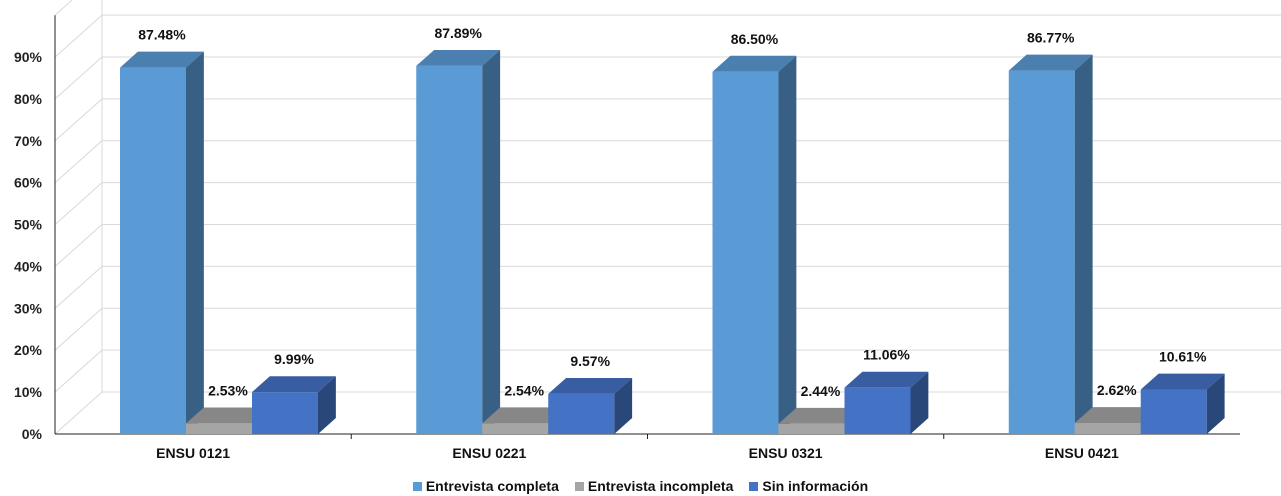 The height and width of the screenshot is (496, 1281). I want to click on legend-item-completa: Entrevista completa, so click(485, 486).